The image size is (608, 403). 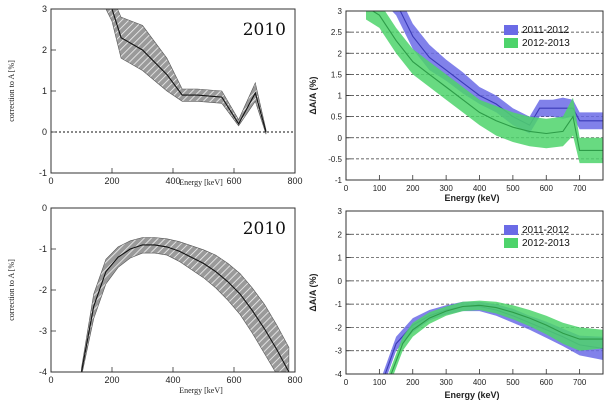 I want to click on y-tick-label: 1.5, so click(x=337, y=74).